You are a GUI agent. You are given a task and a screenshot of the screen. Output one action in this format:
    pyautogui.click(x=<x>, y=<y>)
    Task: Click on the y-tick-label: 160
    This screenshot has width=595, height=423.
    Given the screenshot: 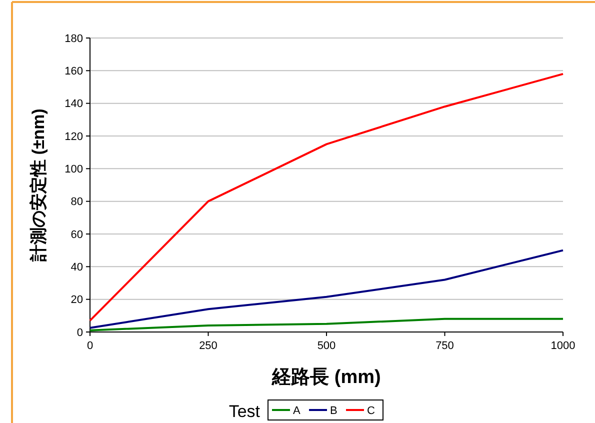 What is the action you would take?
    pyautogui.click(x=73, y=72)
    